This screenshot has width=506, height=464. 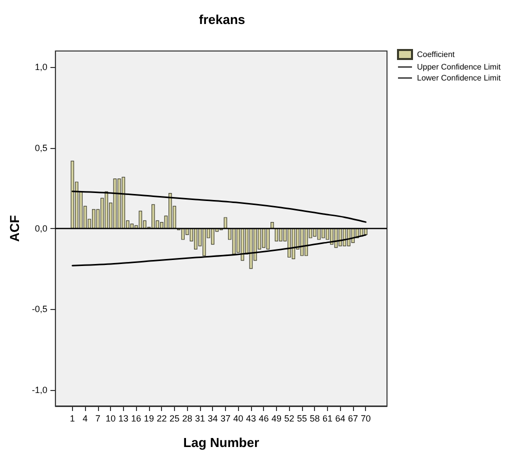 I want to click on legend-label: Lower Confidence Limit, so click(x=459, y=78).